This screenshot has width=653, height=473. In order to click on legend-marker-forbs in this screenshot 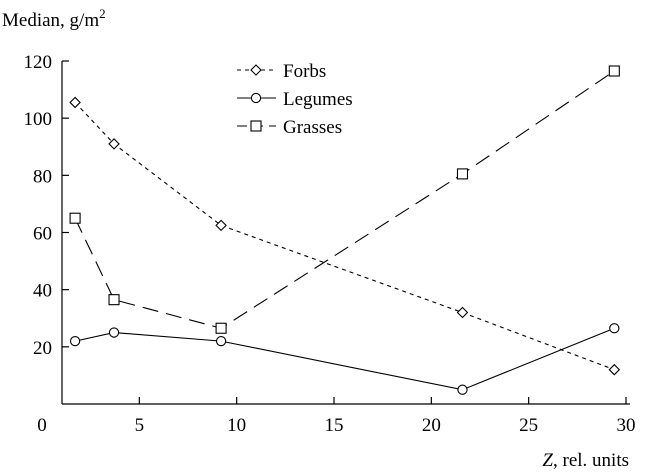, I will do `click(256, 70)`.